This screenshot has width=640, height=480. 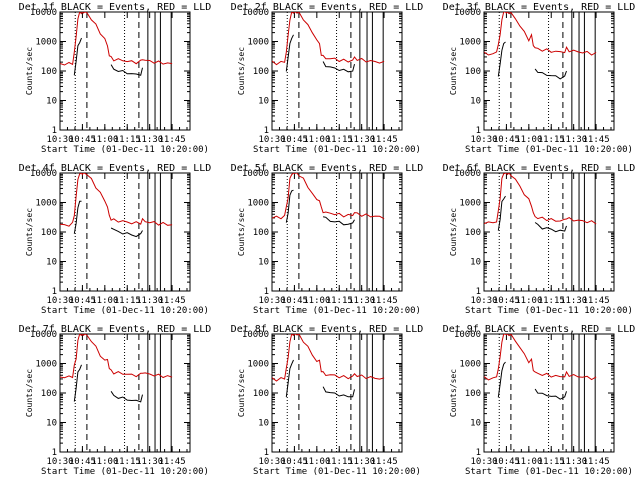 I want to click on panel-title: Det 2f BLACK = Events, RED = LLD, so click(x=327, y=7).